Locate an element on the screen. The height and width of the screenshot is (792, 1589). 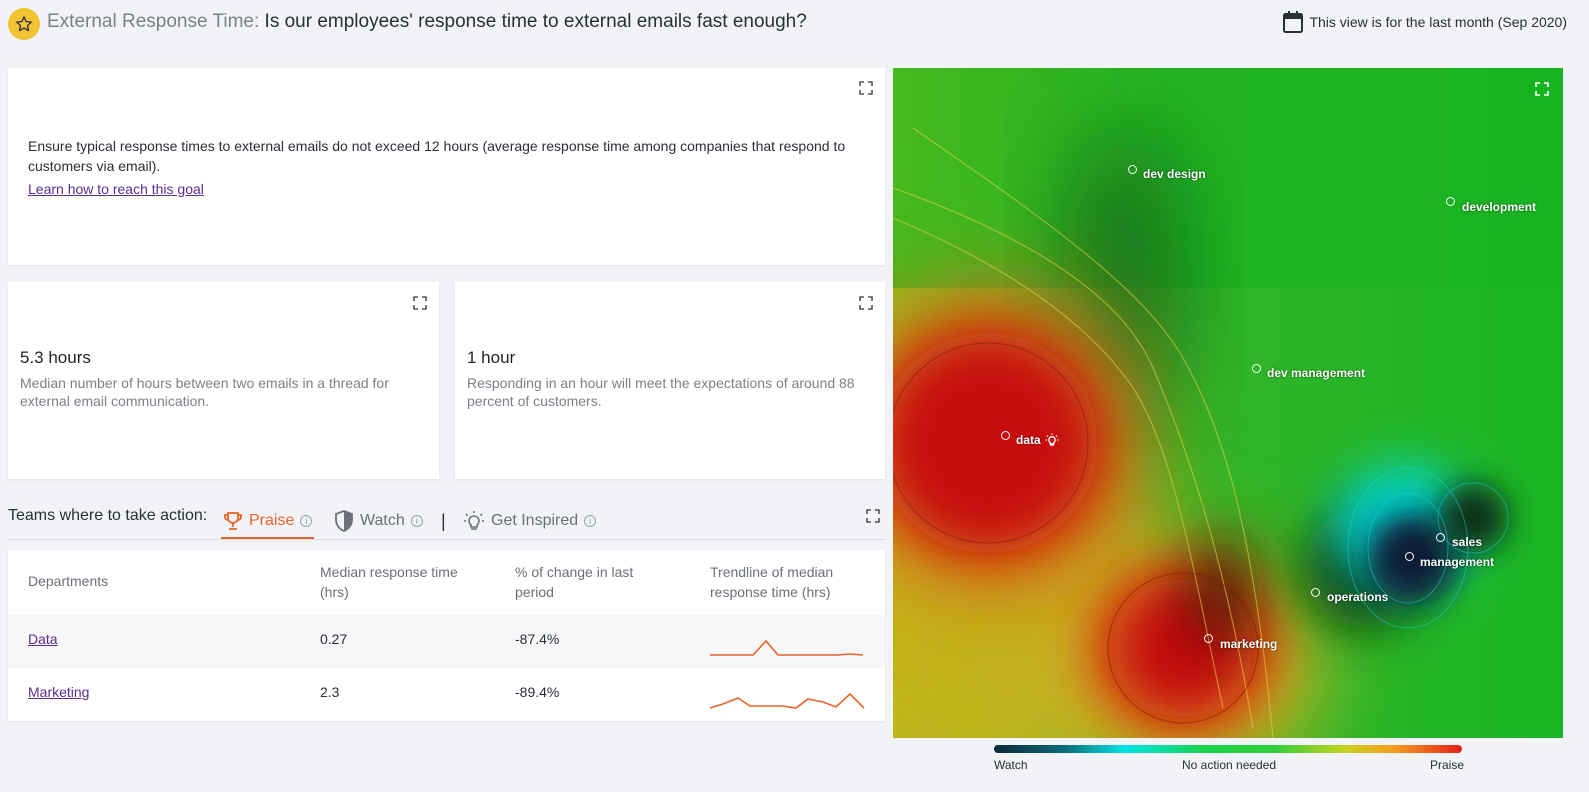
map-label-dev-management: dev management is located at coordinates (1316, 373).